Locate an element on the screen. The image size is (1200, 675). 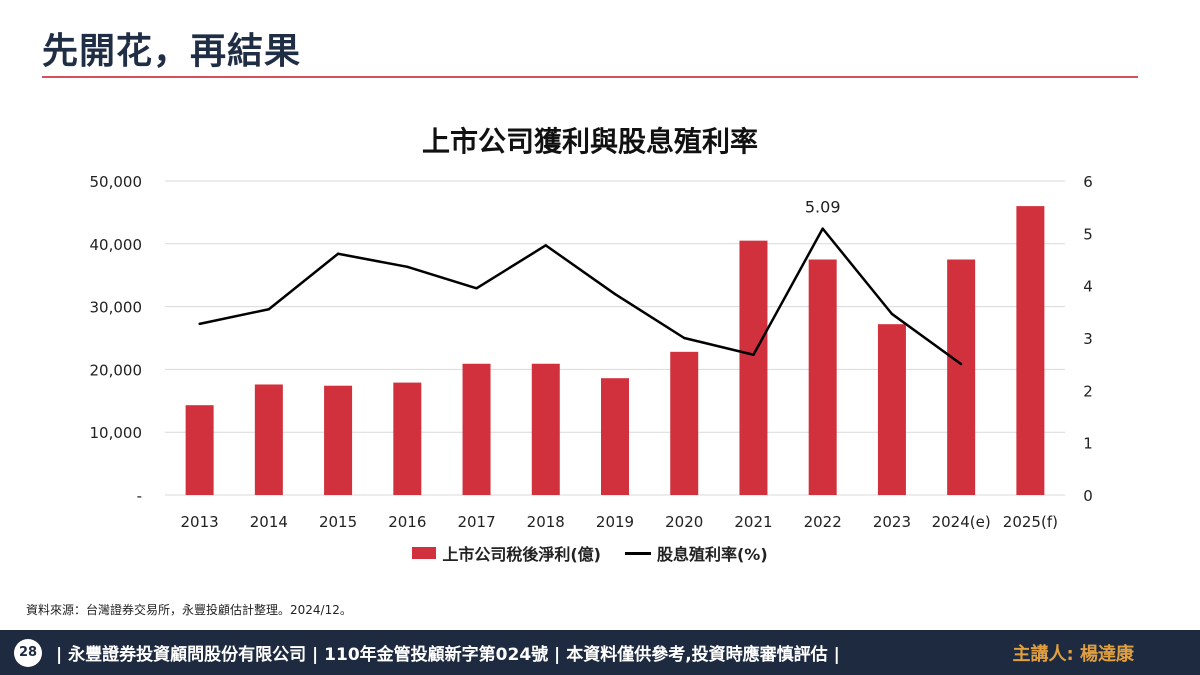
bar-2015 is located at coordinates (338, 440).